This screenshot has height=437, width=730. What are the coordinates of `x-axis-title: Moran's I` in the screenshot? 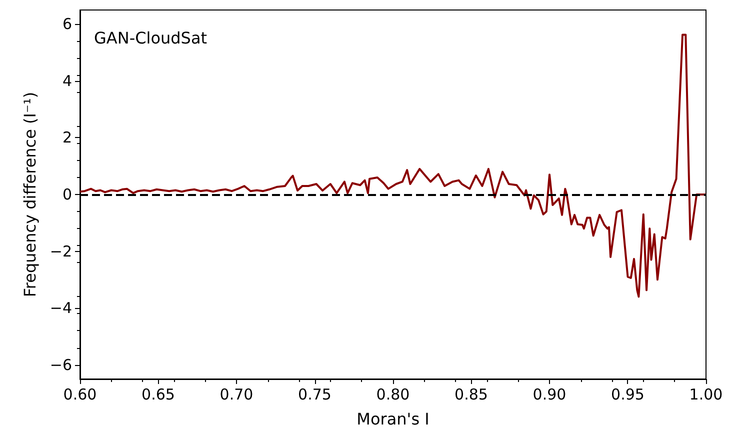 It's located at (393, 419).